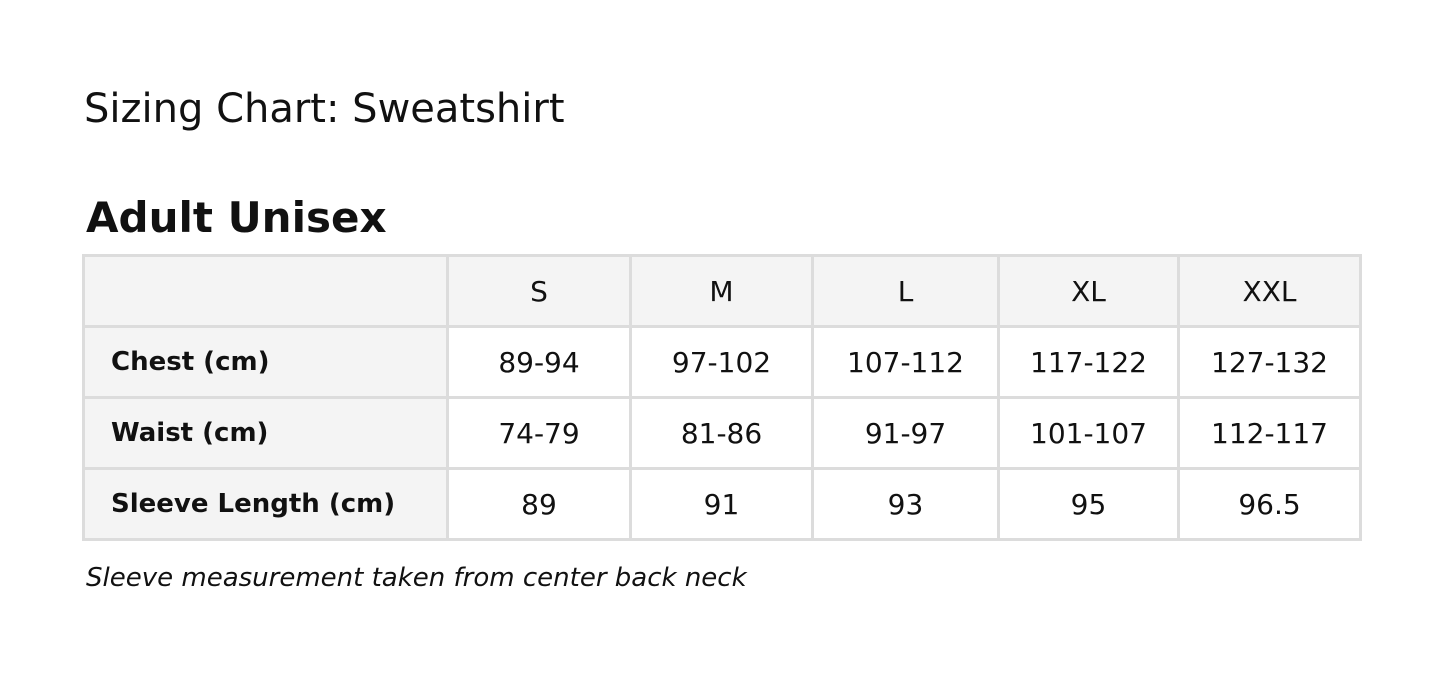 This screenshot has width=1445, height=690. I want to click on table-cell: 101-107, so click(1088, 433).